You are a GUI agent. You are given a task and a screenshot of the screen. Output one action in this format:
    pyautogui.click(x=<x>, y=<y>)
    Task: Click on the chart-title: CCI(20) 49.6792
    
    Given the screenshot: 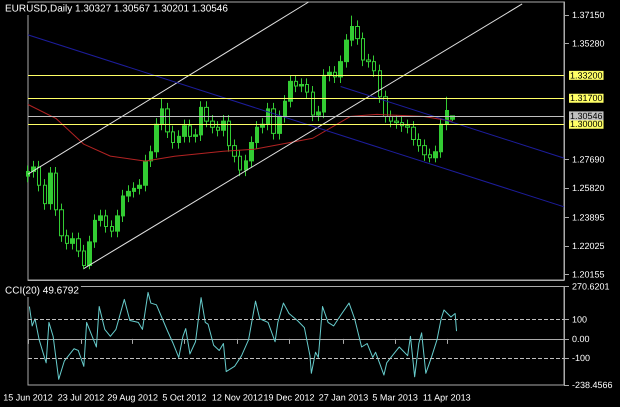 What is the action you would take?
    pyautogui.click(x=42, y=291)
    